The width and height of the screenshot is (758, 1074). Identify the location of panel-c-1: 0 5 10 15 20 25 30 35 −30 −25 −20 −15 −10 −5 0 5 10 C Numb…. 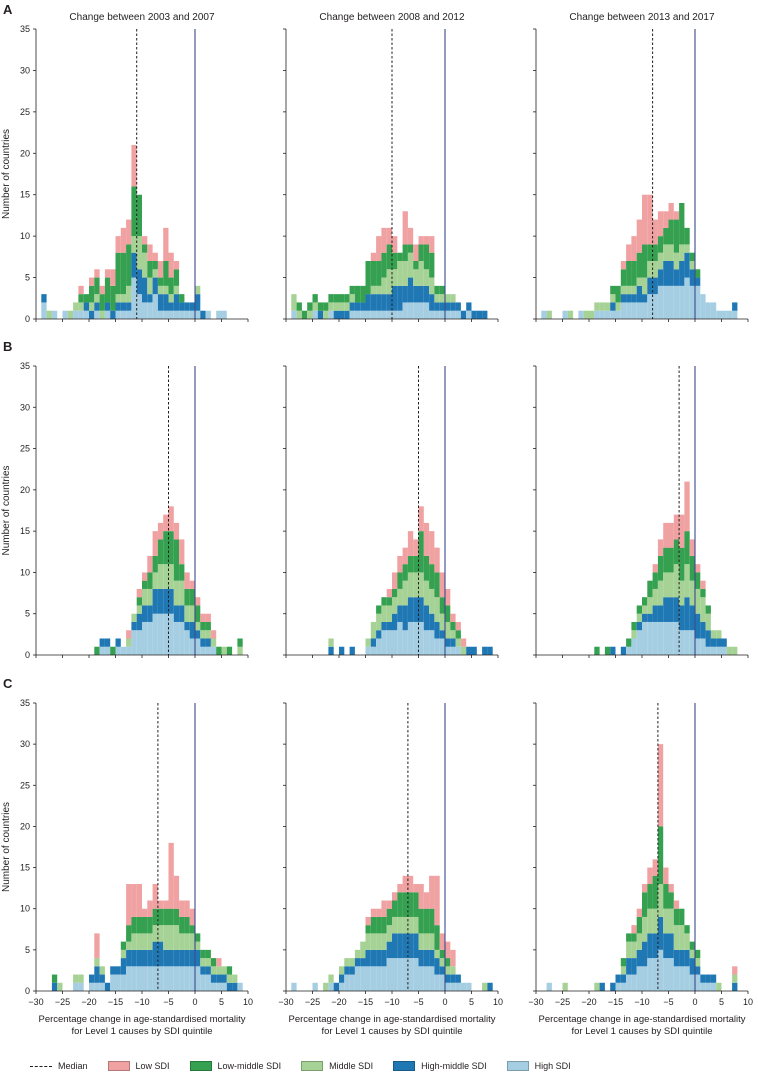
(127, 856).